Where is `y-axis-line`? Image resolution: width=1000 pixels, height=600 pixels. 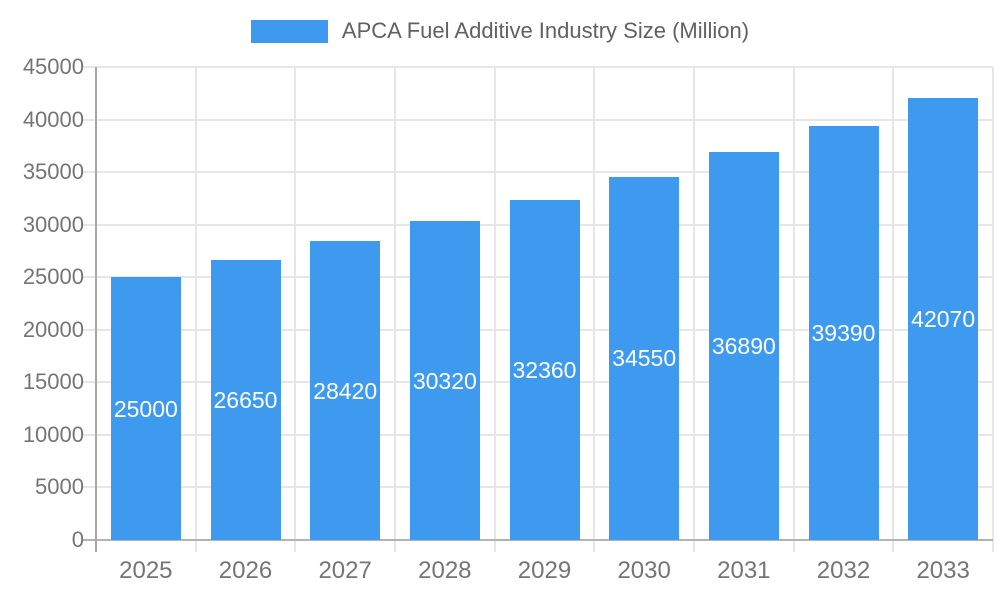 y-axis-line is located at coordinates (96, 309).